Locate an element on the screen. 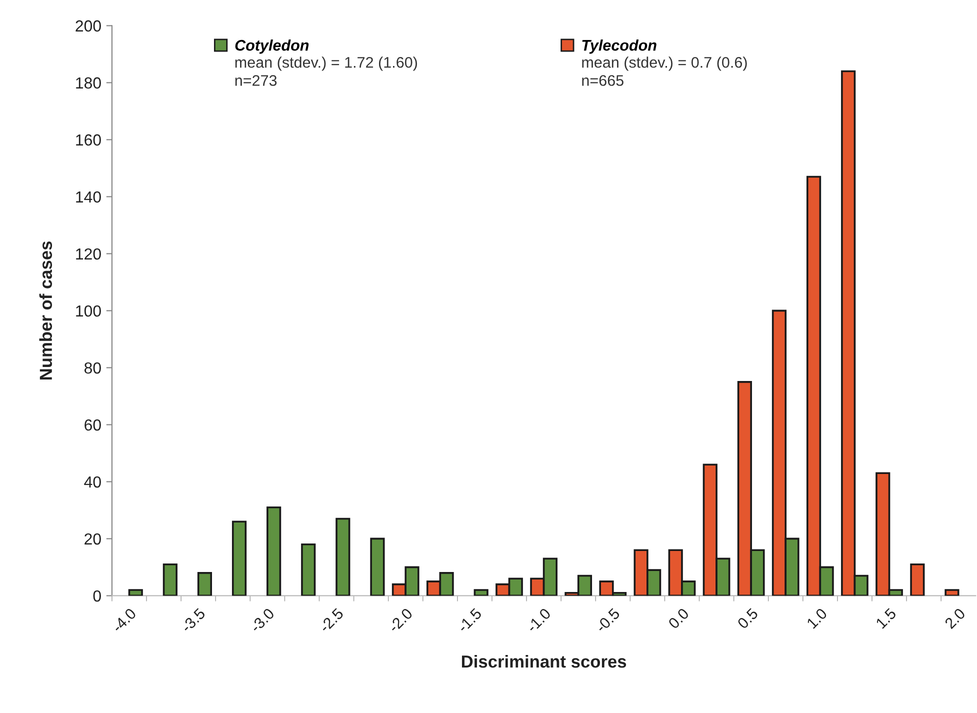 This screenshot has height=713, width=977. y-axis-title: Number of cases is located at coordinates (45, 310).